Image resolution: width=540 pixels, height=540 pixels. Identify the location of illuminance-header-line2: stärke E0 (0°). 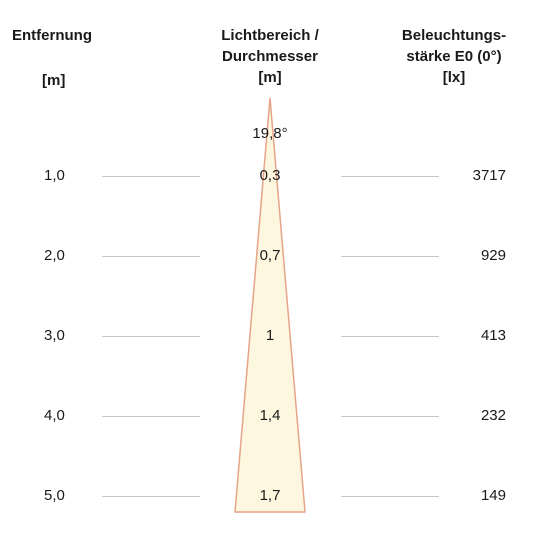
(454, 56).